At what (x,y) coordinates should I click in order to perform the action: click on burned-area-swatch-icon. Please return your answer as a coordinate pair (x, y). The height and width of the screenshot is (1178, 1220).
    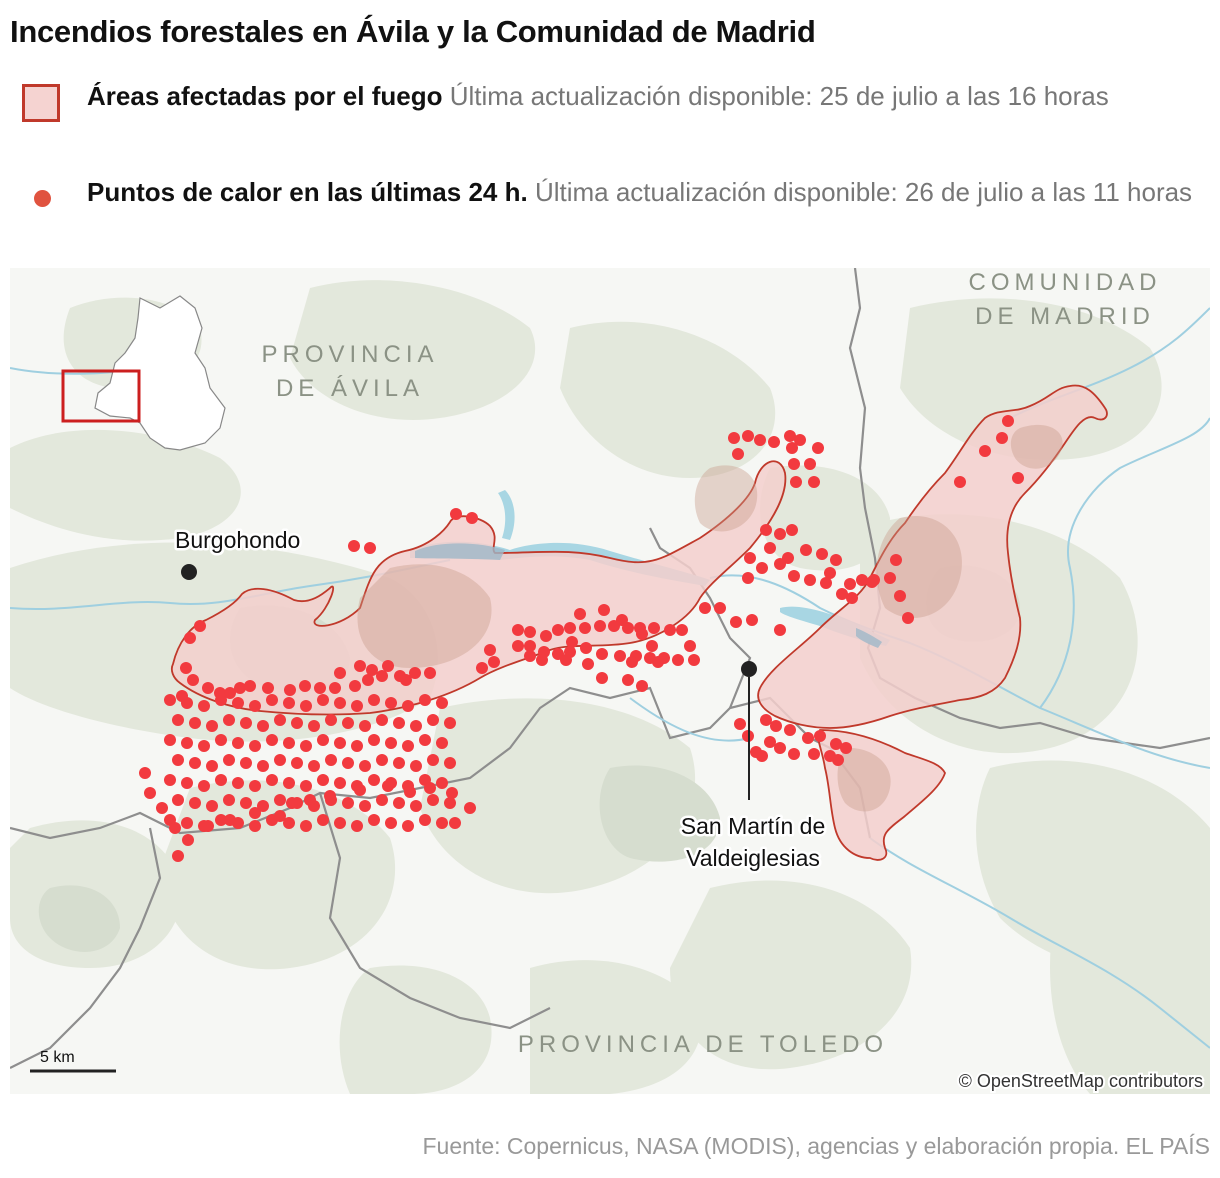
    Looking at the image, I should click on (41, 103).